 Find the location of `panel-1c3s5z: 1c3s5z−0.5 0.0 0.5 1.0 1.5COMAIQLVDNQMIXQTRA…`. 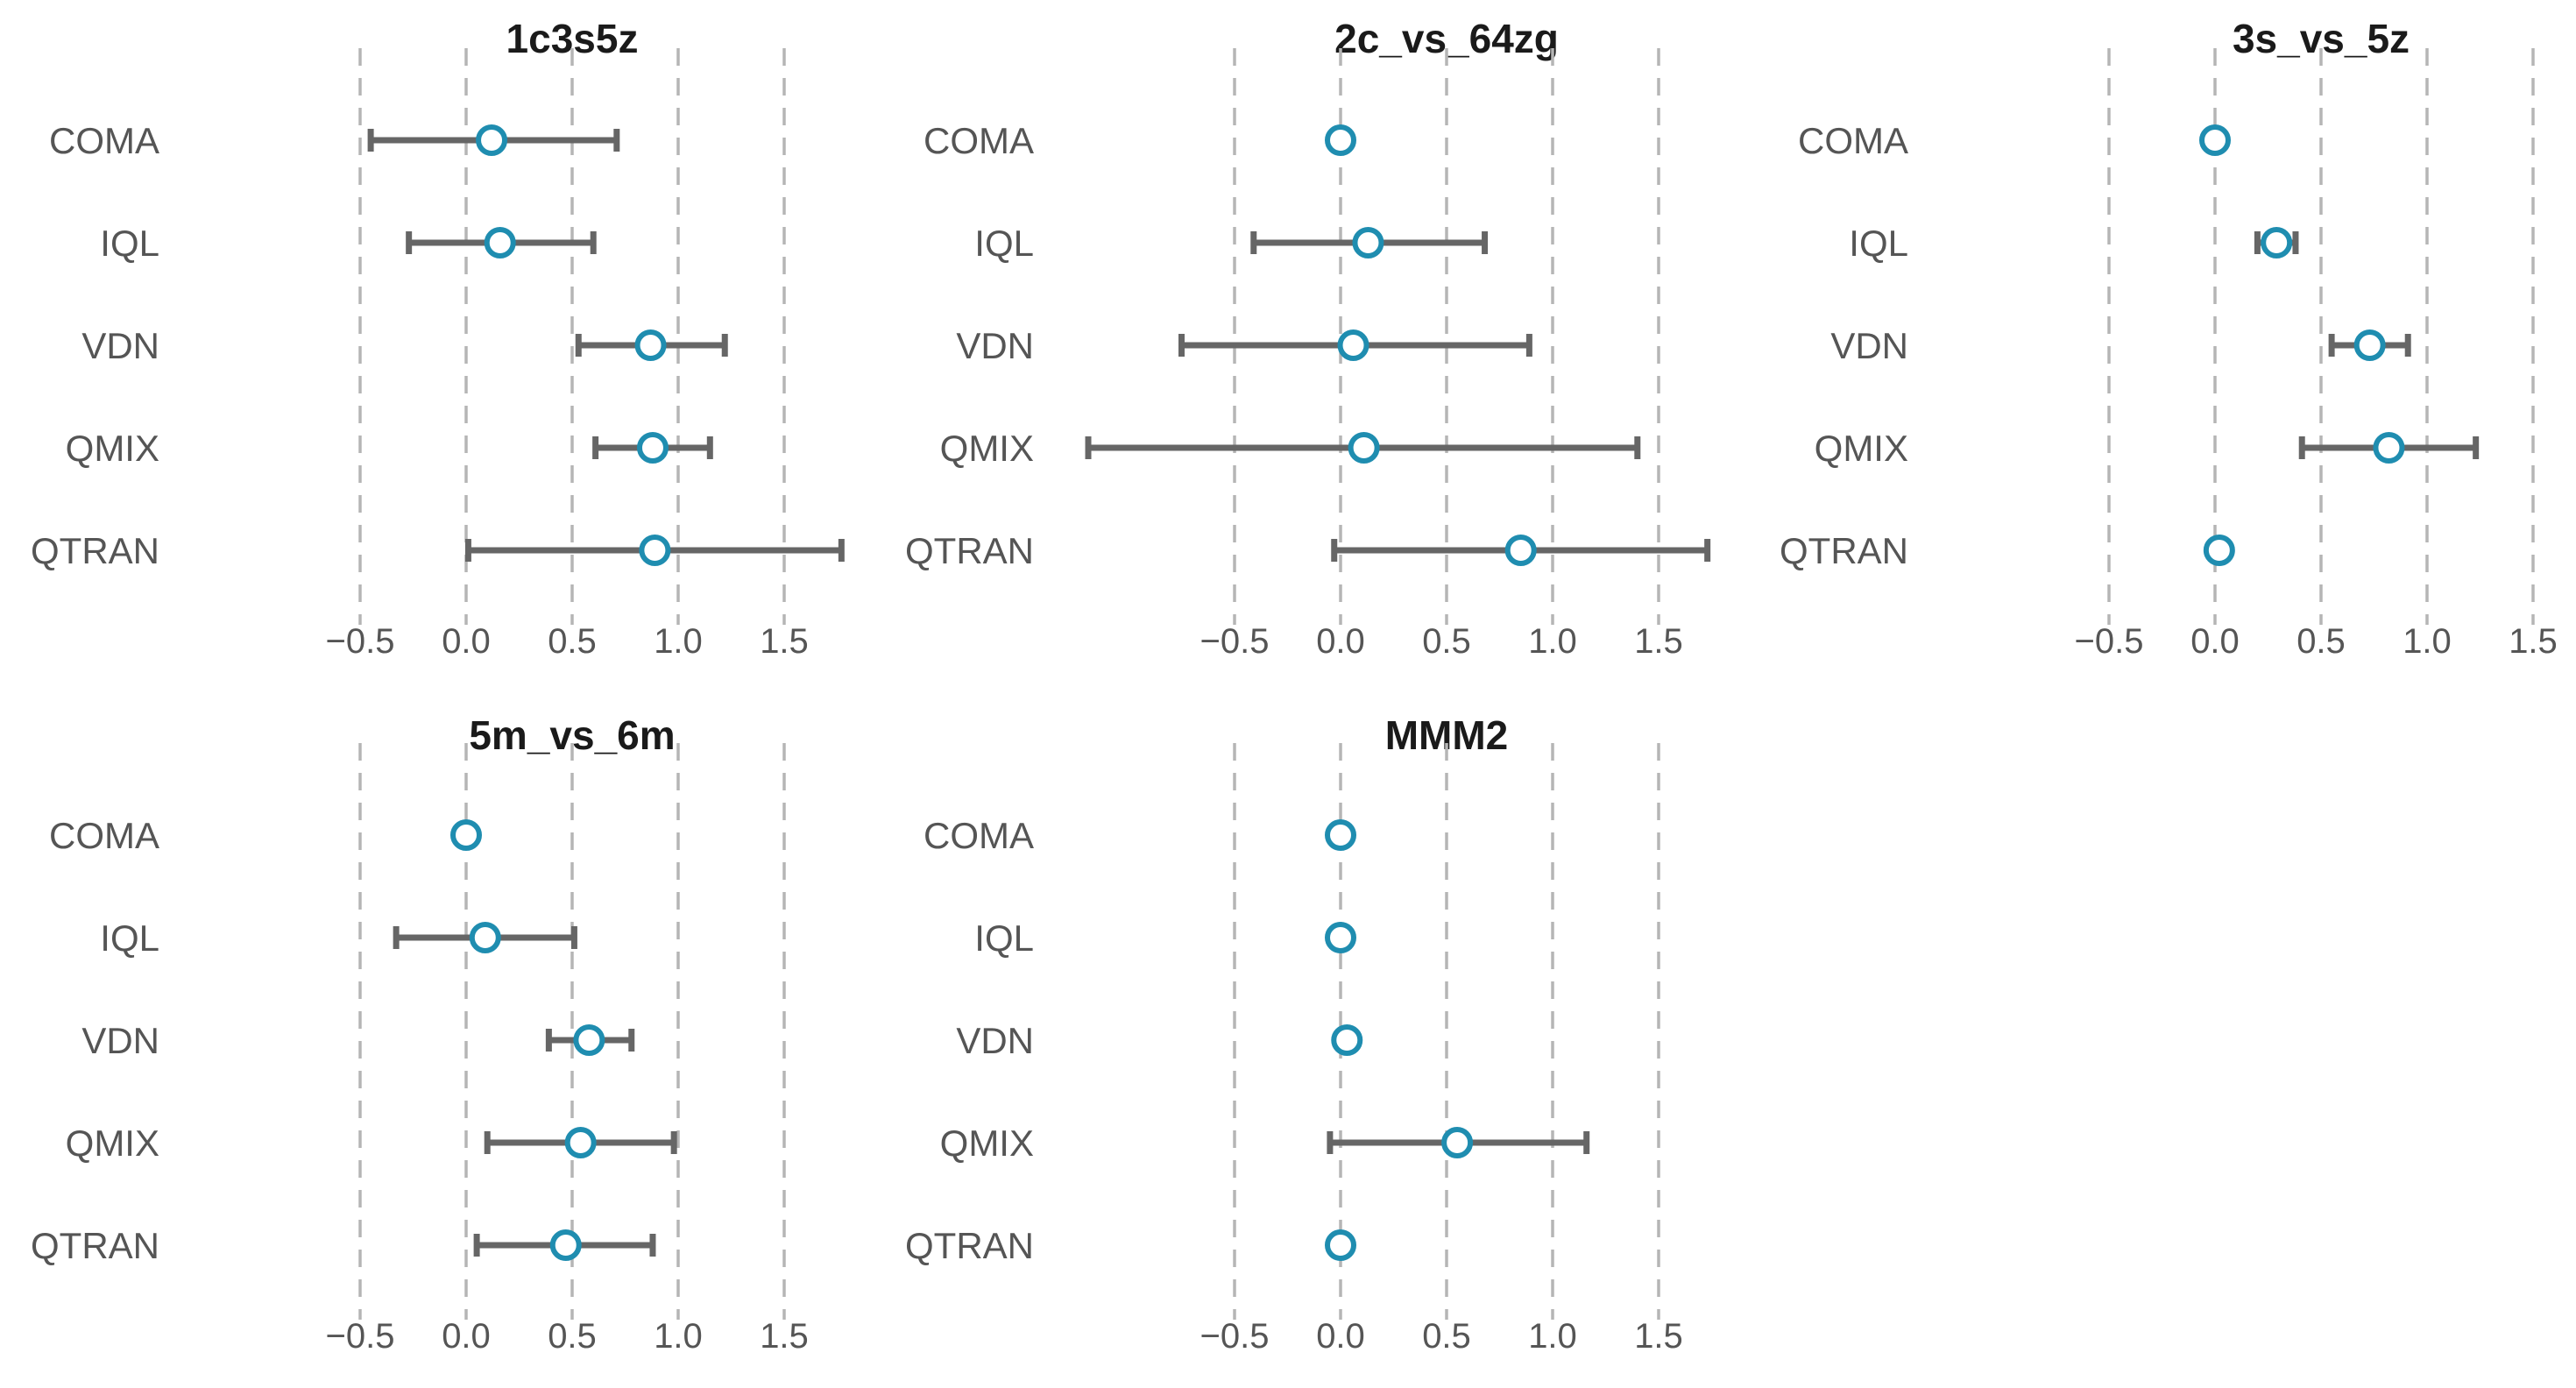

panel-1c3s5z: 1c3s5z−0.5 0.0 0.5 1.0 1.5COMAIQLVDNQMIXQTRA… is located at coordinates (438, 339).